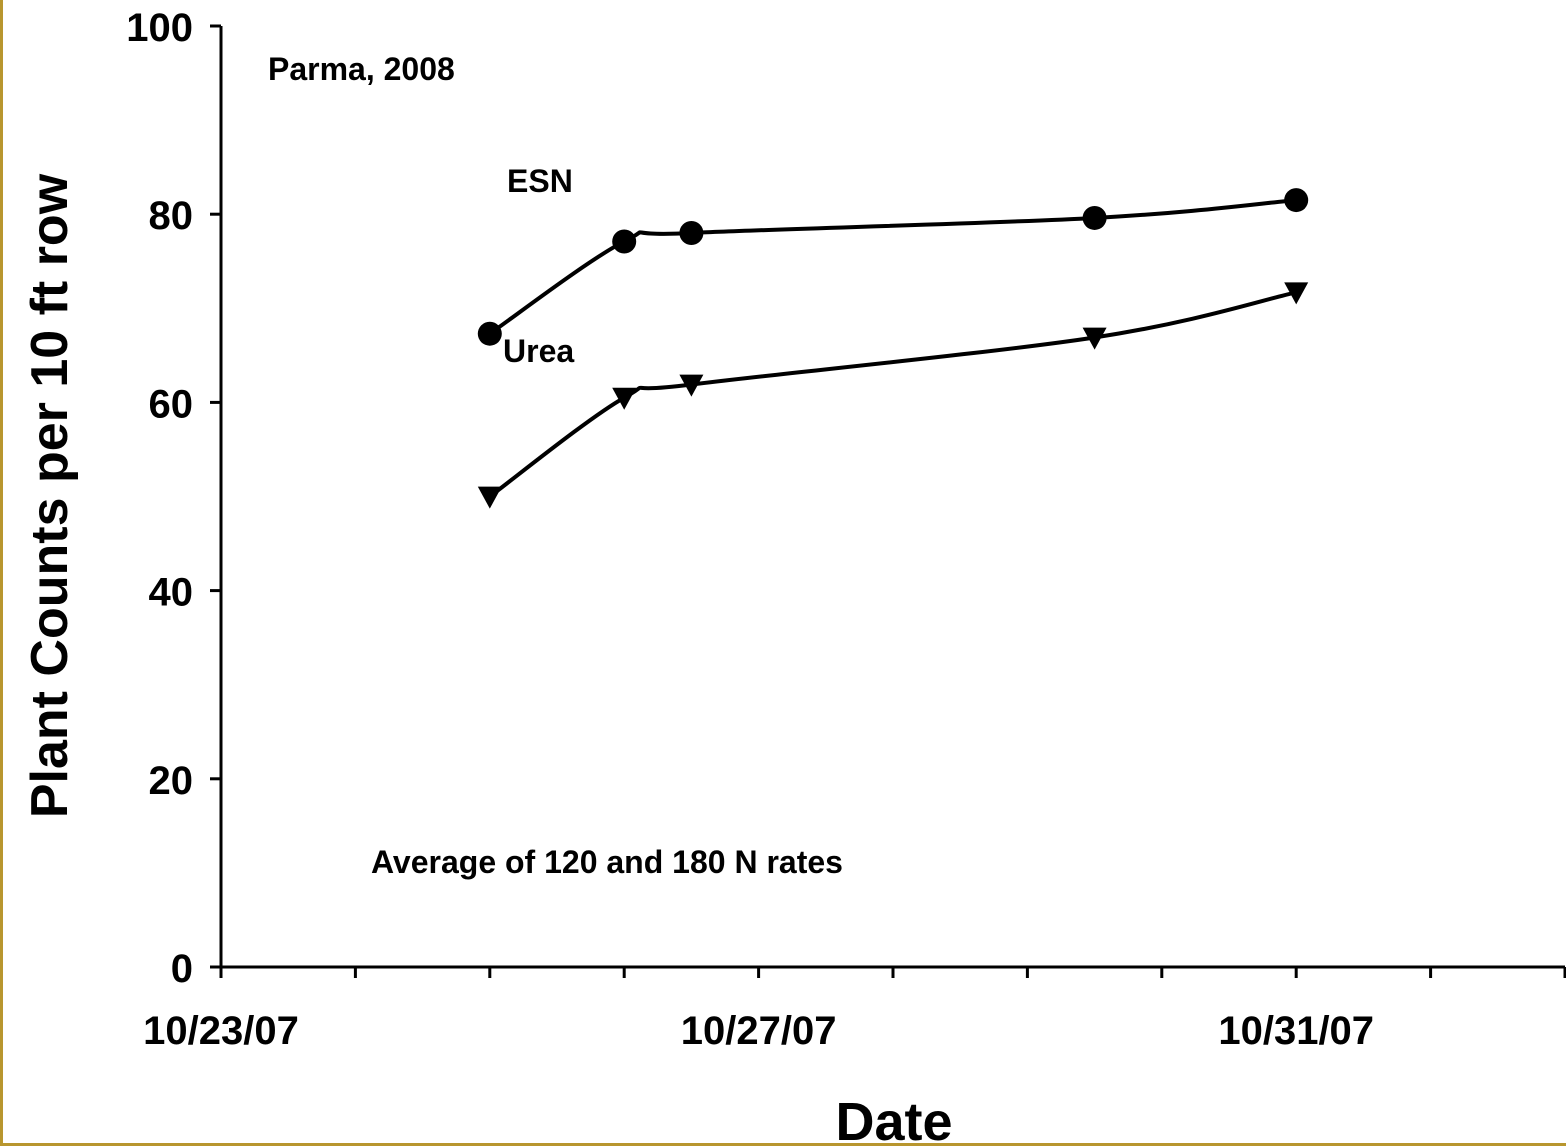 Image resolution: width=1566 pixels, height=1146 pixels. I want to click on x-tick-label: 10/23/07, so click(221, 1031).